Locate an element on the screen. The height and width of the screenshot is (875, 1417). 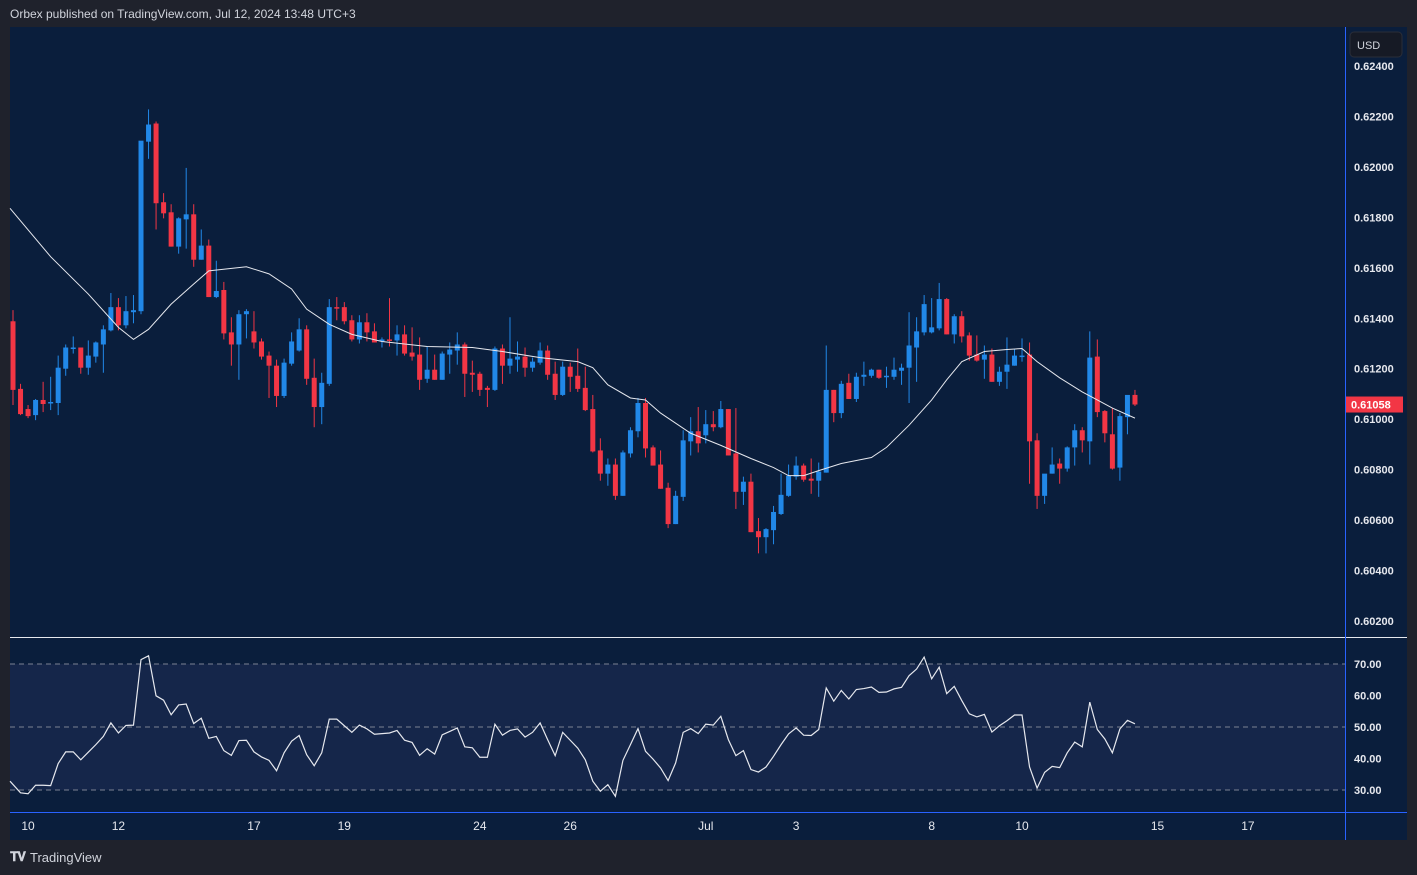
price-tick-label: 0.61800 is located at coordinates (1374, 218).